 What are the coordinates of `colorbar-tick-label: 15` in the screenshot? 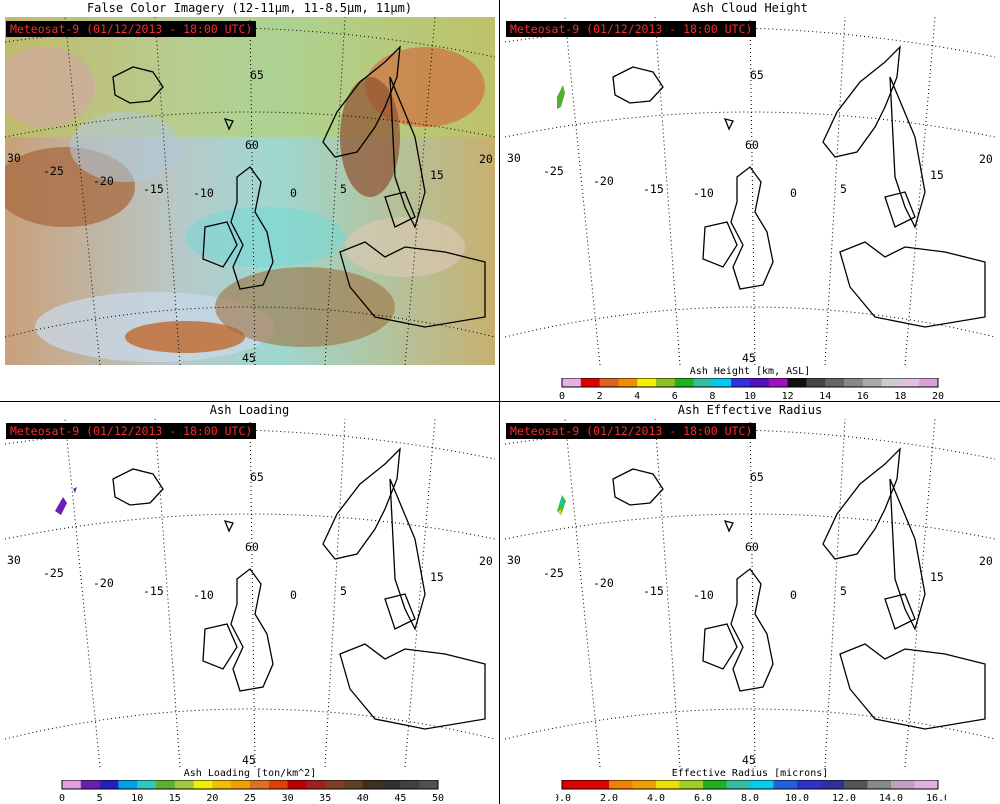 It's located at (175, 797).